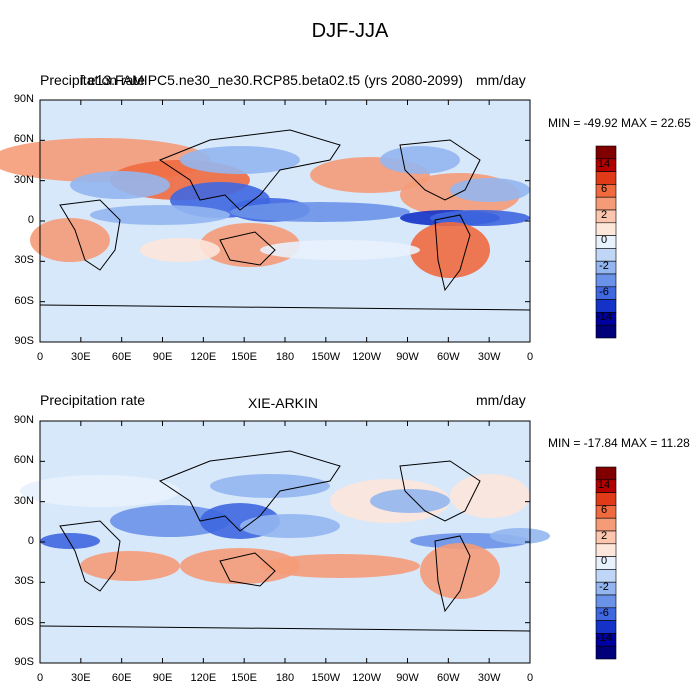 This screenshot has height=700, width=700. Describe the element at coordinates (501, 80) in the screenshot. I see `panel-top-right-label: mm/day` at that location.